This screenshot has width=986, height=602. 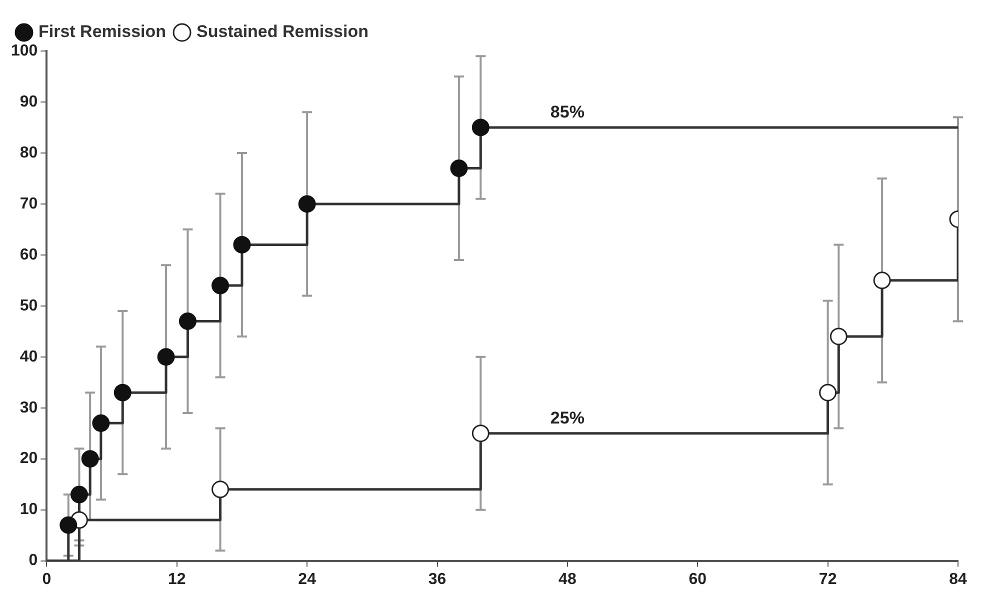 What do you see at coordinates (102, 32) in the screenshot?
I see `legend-label: First Remission` at bounding box center [102, 32].